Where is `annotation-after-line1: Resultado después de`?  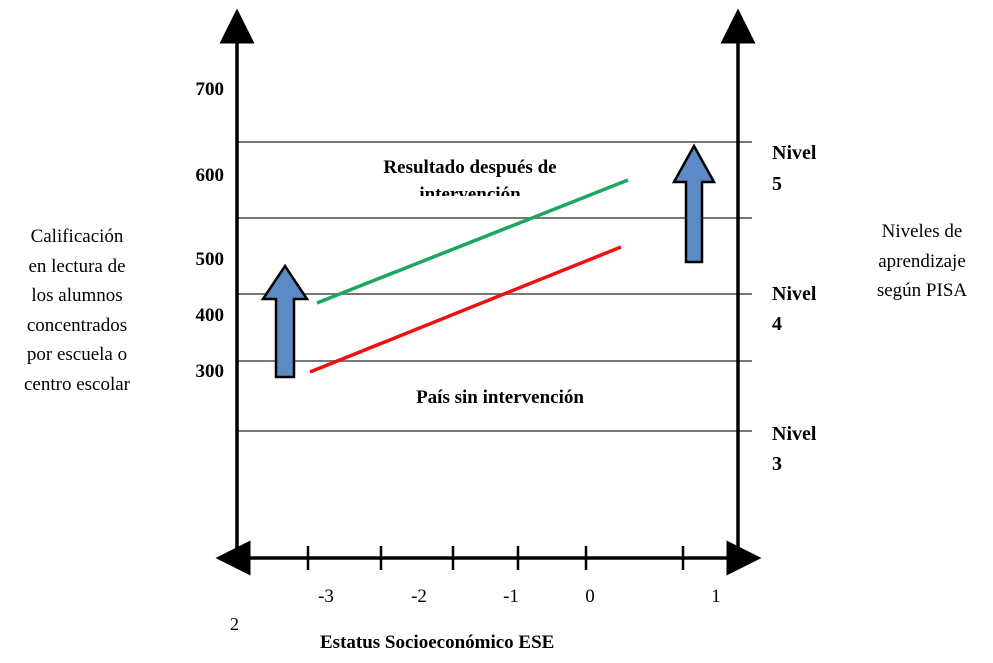
annotation-after-line1: Resultado después de is located at coordinates (469, 167).